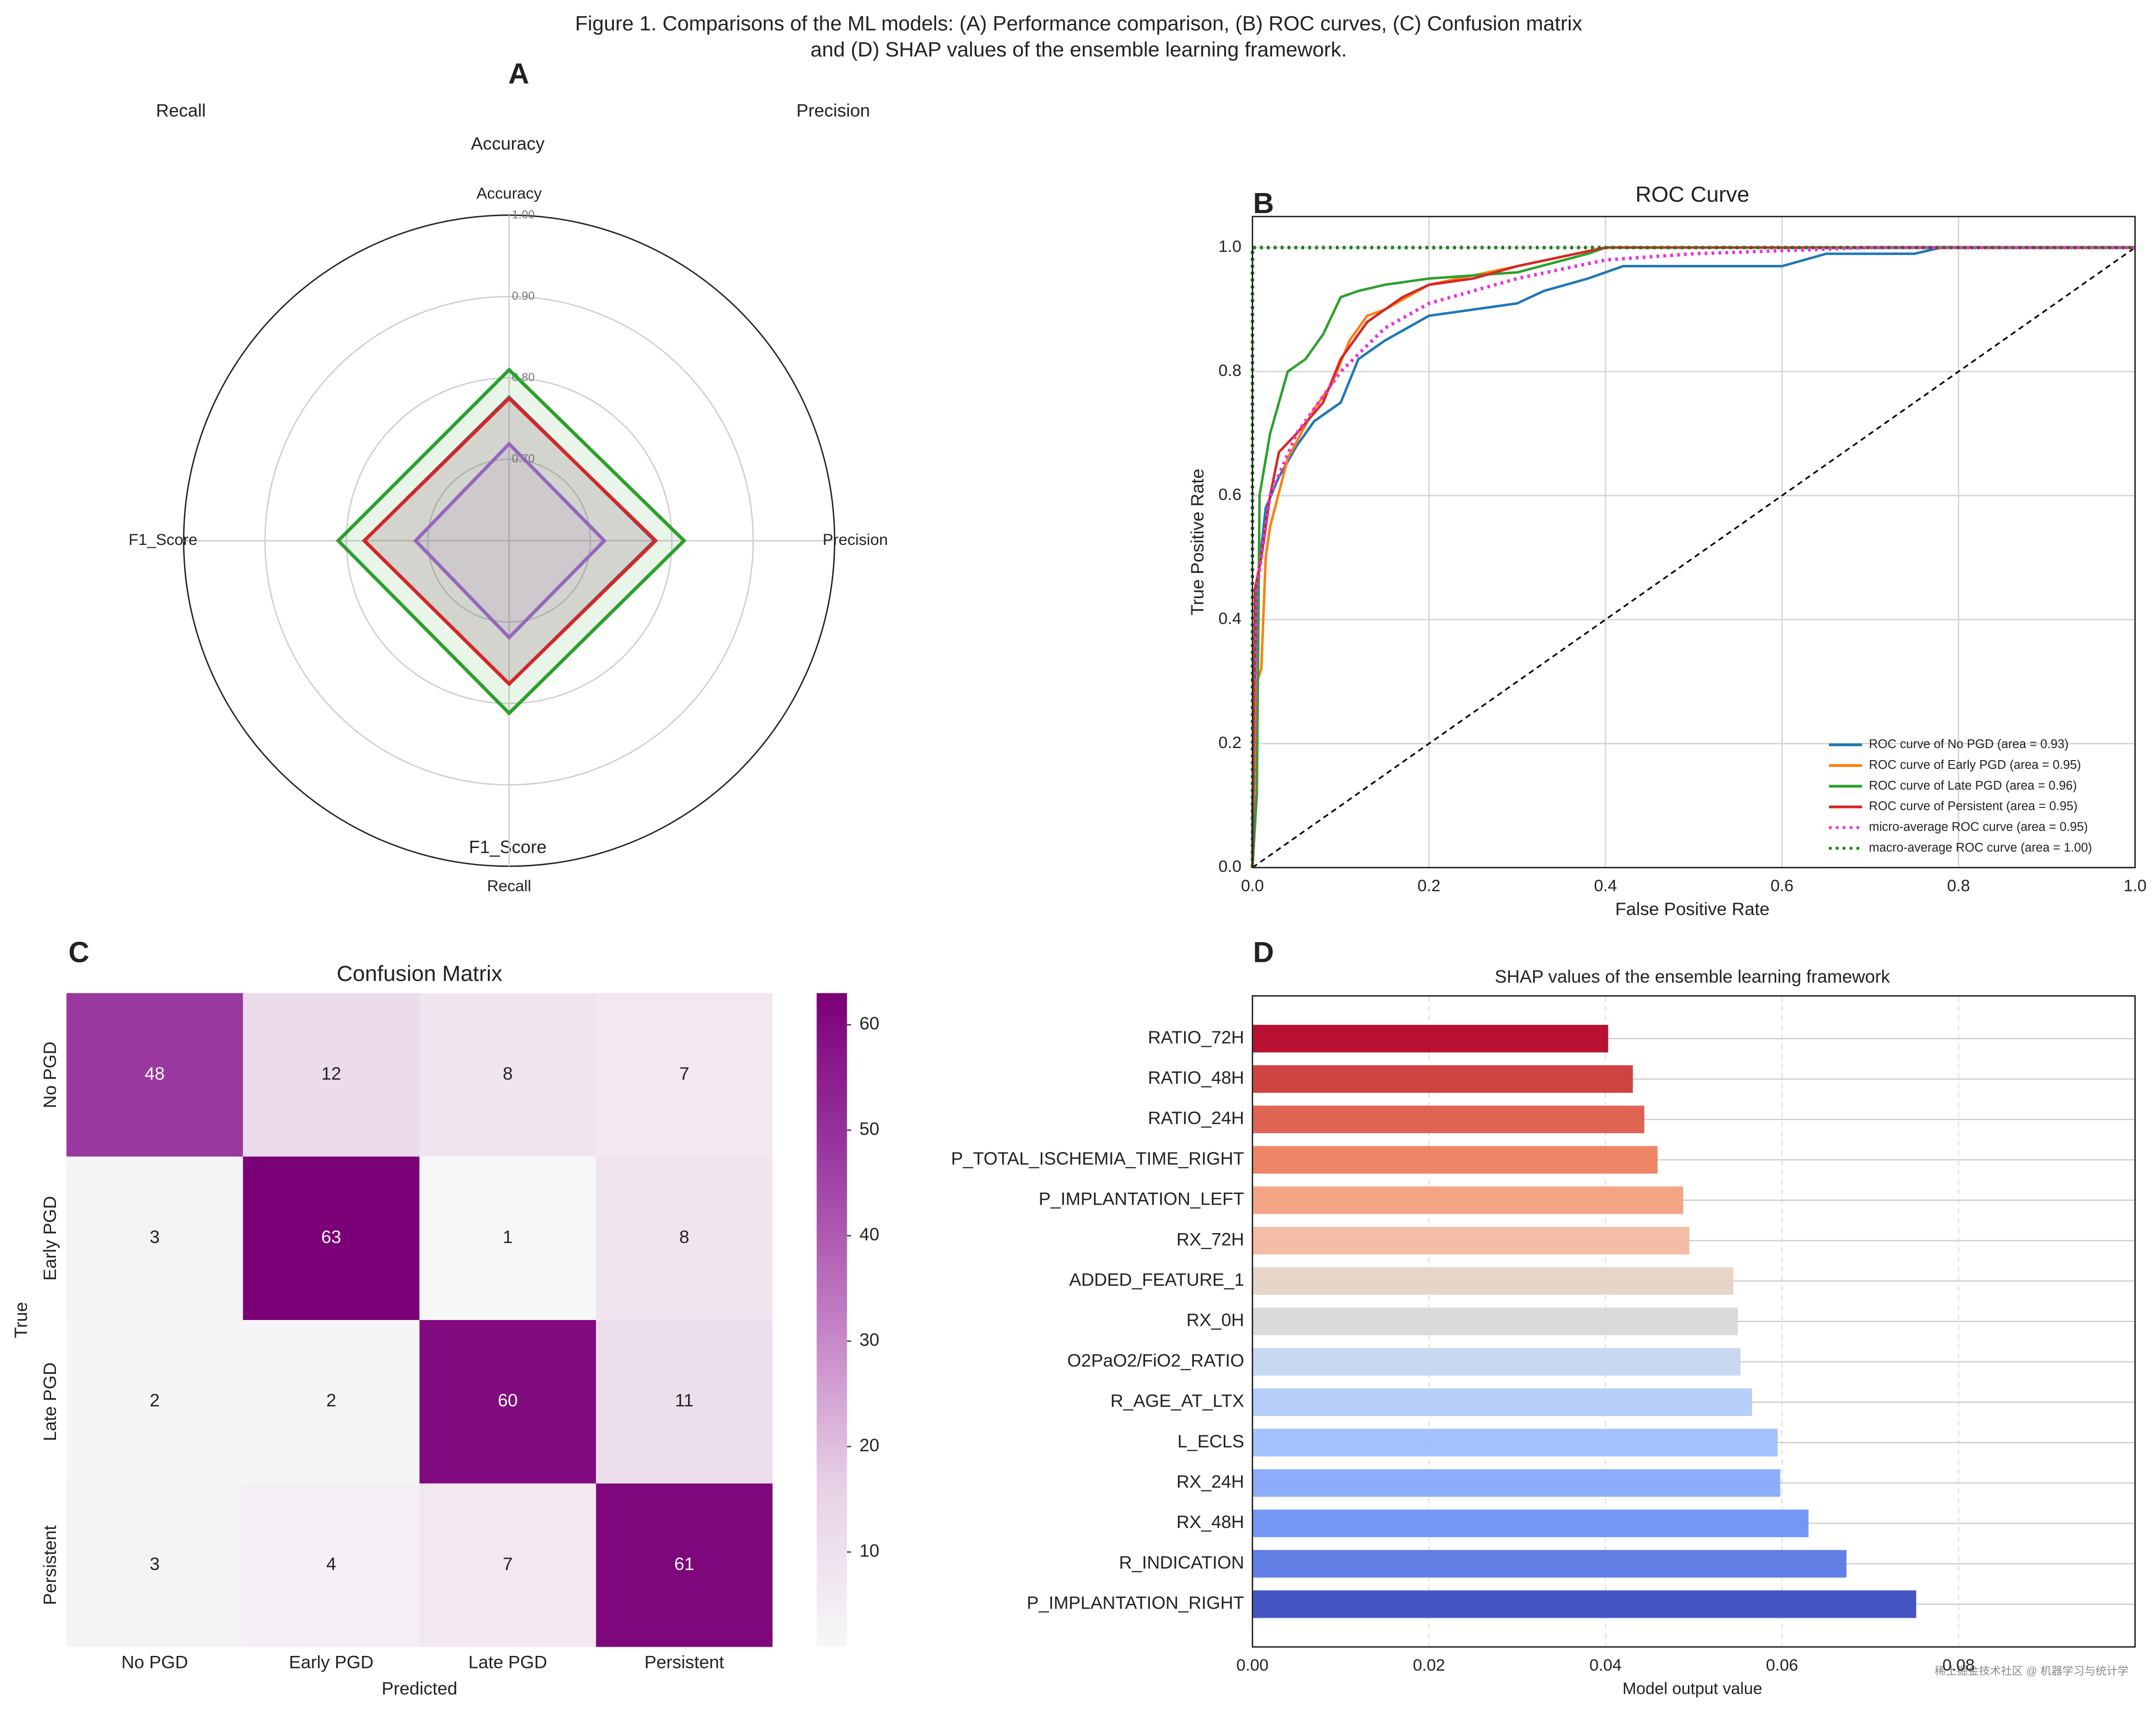 This screenshot has height=1709, width=2156. What do you see at coordinates (869, 1234) in the screenshot?
I see `colorbar-tick-label: 40` at bounding box center [869, 1234].